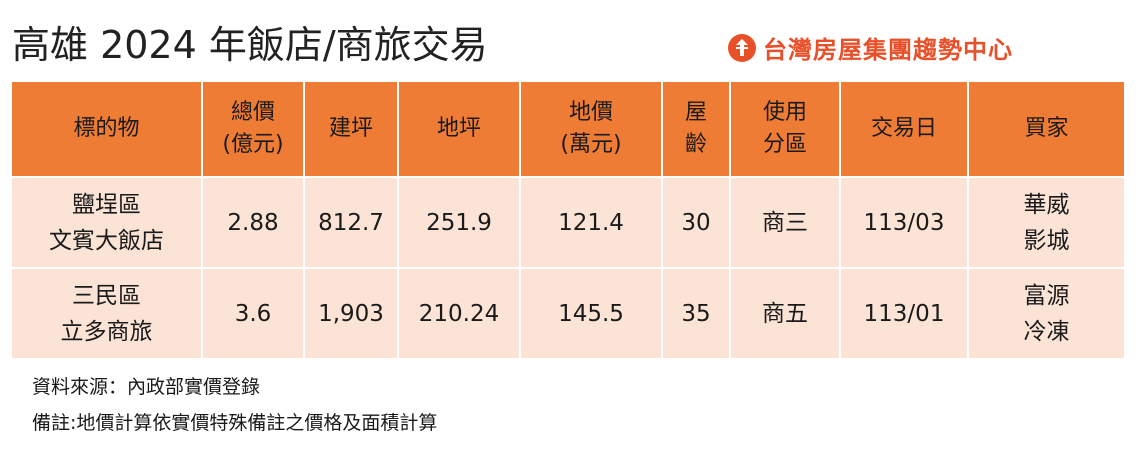 This screenshot has height=449, width=1136. I want to click on header-land-area: 地坪, so click(459, 129).